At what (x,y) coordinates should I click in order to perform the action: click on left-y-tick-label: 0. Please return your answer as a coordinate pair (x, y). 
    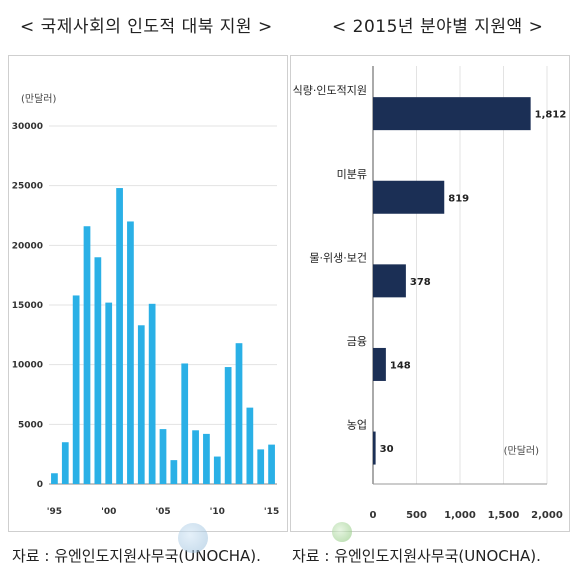
    Looking at the image, I should click on (40, 485).